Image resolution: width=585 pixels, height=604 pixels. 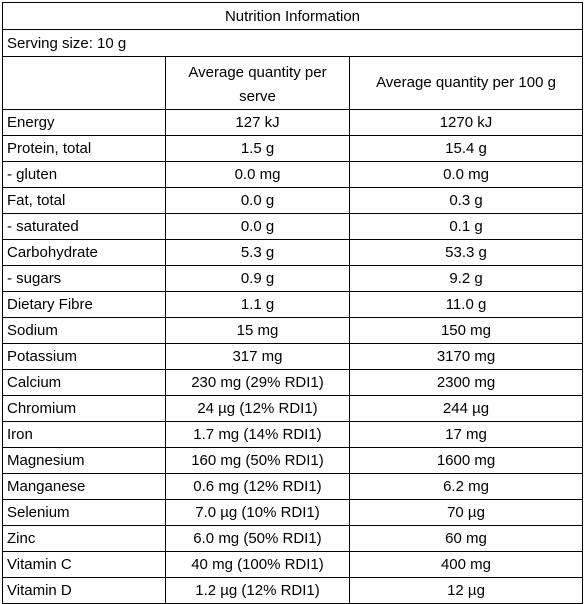 I want to click on per-100g-value: 17 mg, so click(x=466, y=434).